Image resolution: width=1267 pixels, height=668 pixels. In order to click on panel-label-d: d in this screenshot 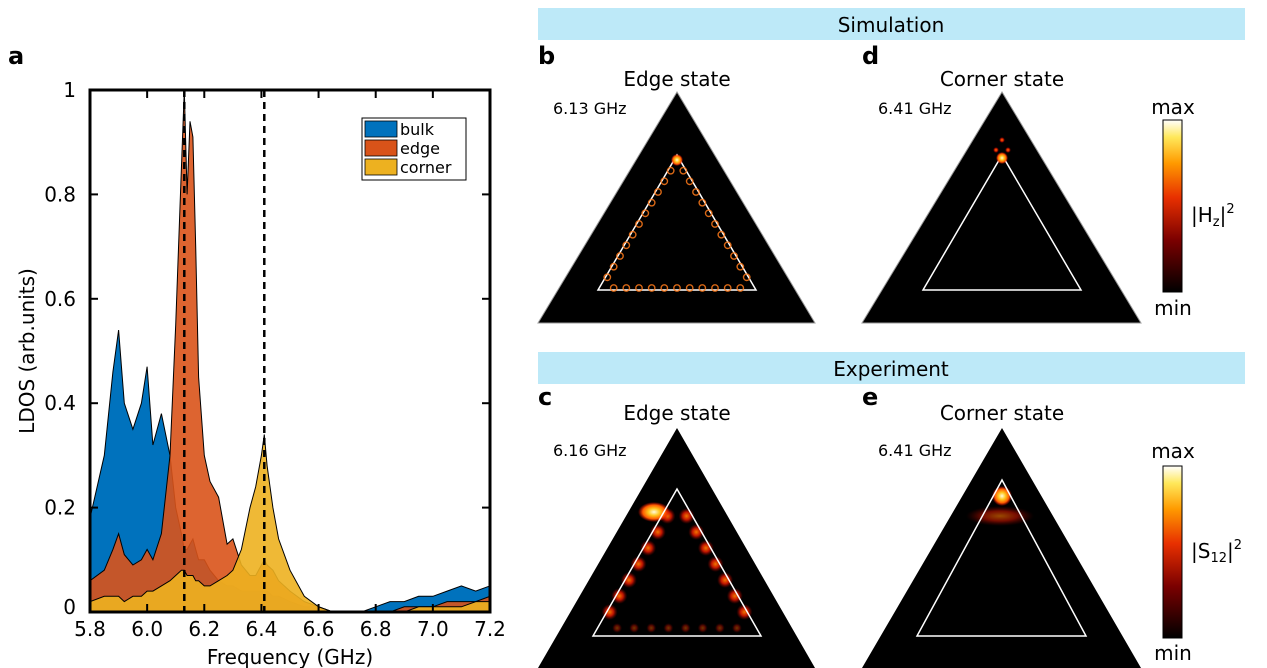, I will do `click(870, 56)`.